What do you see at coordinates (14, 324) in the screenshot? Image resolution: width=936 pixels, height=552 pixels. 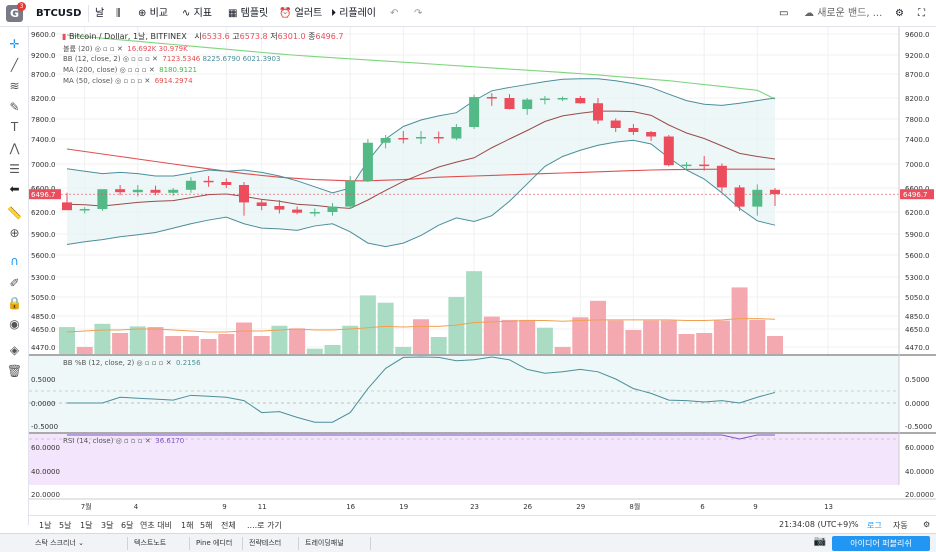 I see `eye-icon: ◉` at bounding box center [14, 324].